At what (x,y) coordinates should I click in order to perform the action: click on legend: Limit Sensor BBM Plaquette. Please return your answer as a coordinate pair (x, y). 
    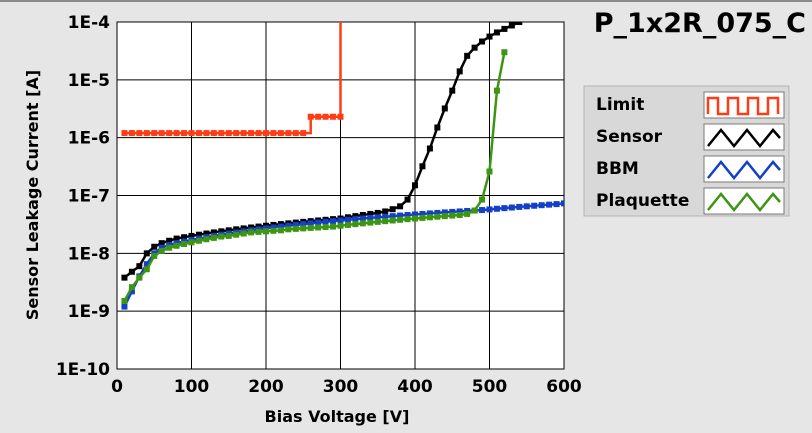
    Looking at the image, I should click on (686, 151).